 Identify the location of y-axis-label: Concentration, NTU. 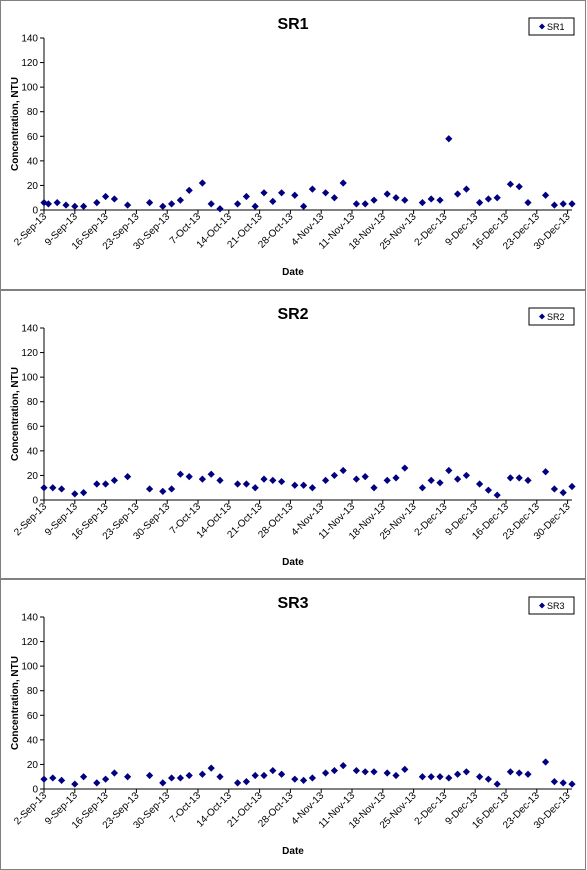
(15, 414).